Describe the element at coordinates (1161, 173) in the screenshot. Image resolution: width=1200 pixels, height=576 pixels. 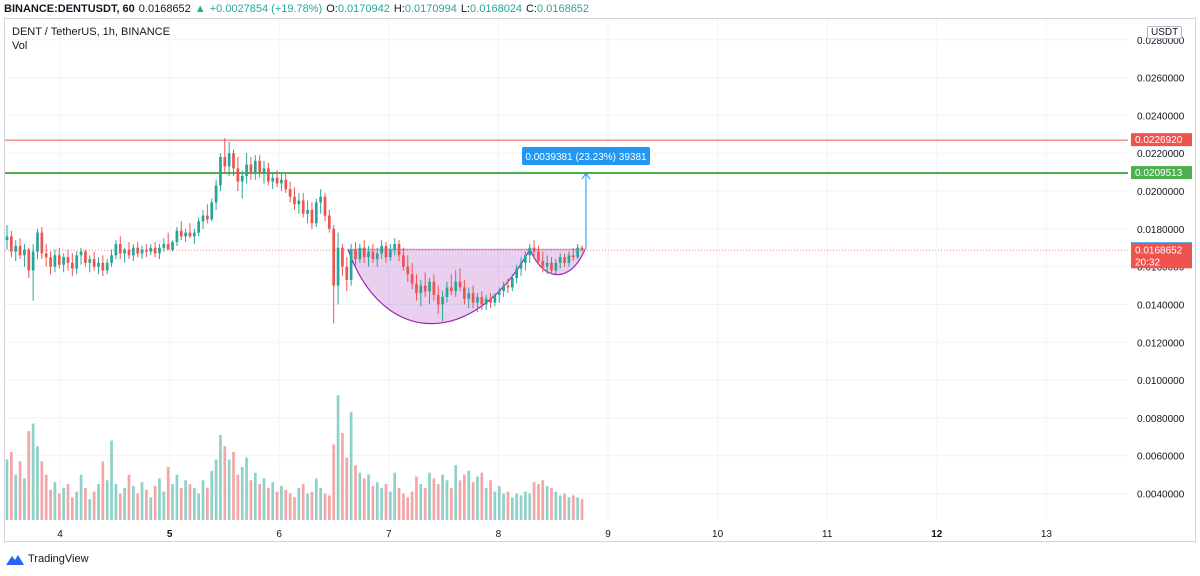
I see `support-price-tag-bg` at that location.